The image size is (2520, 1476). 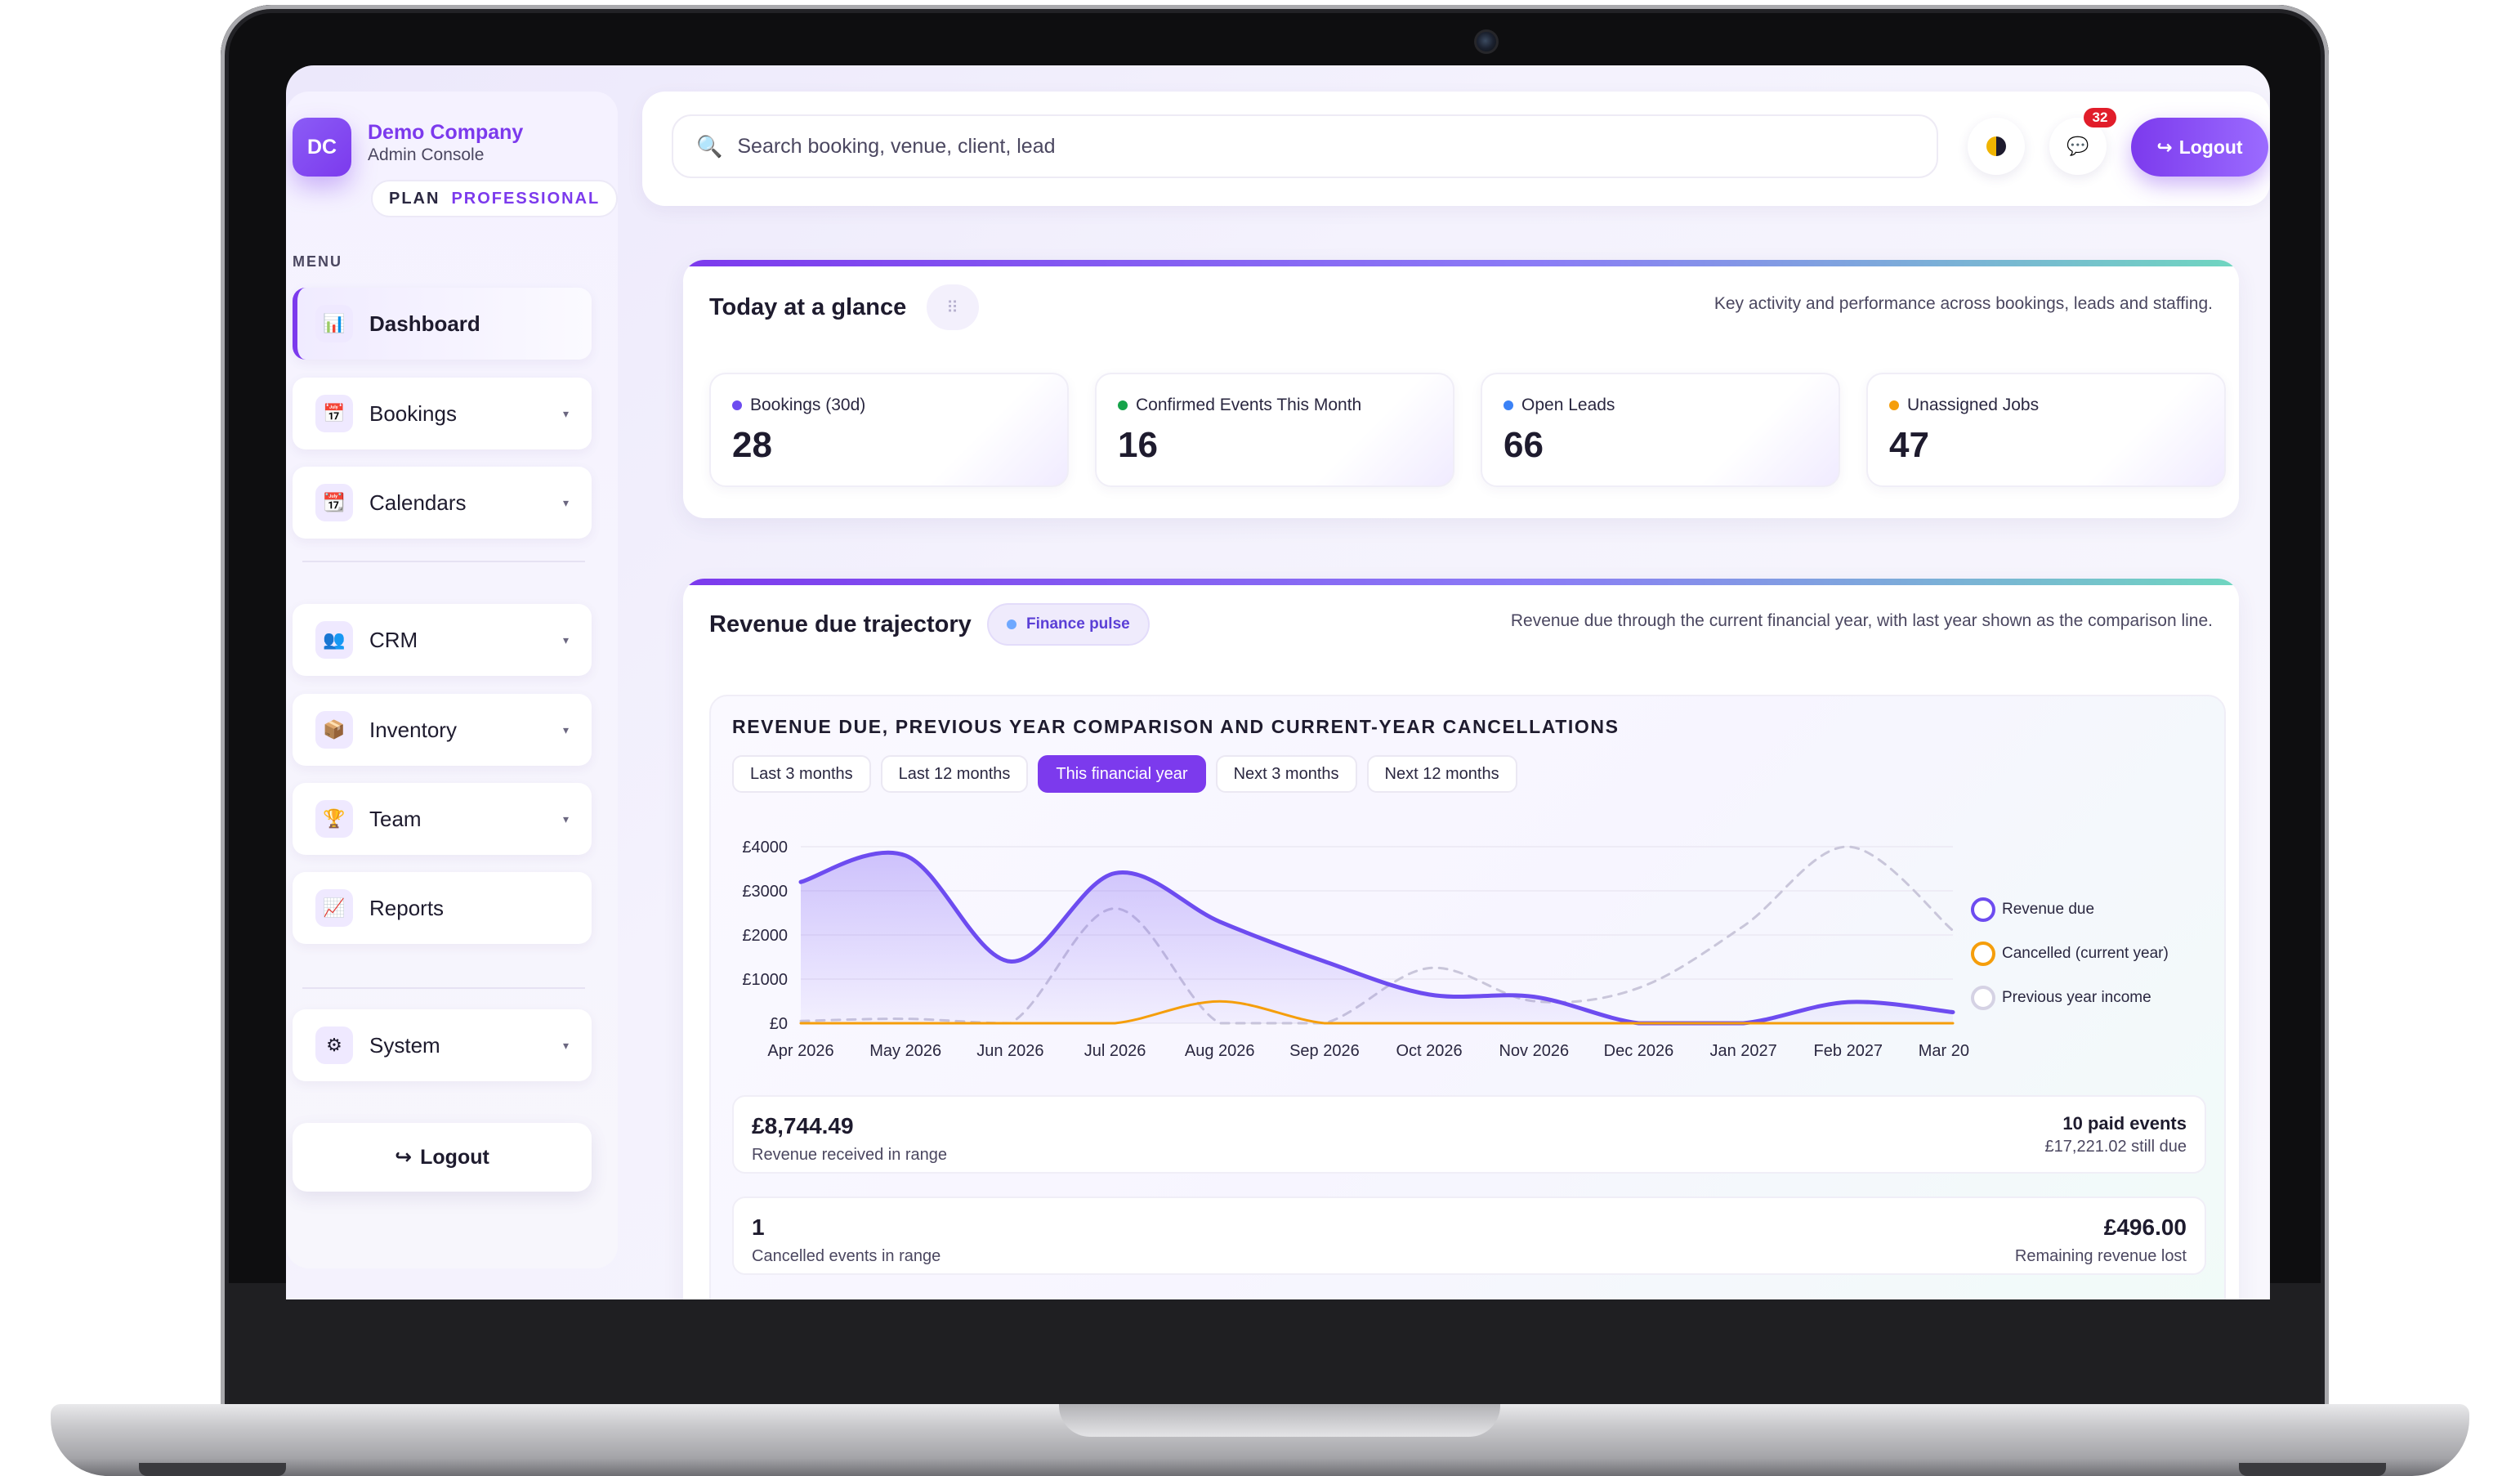 What do you see at coordinates (1848, 1051) in the screenshot?
I see `x-tick-label: Feb 2027` at bounding box center [1848, 1051].